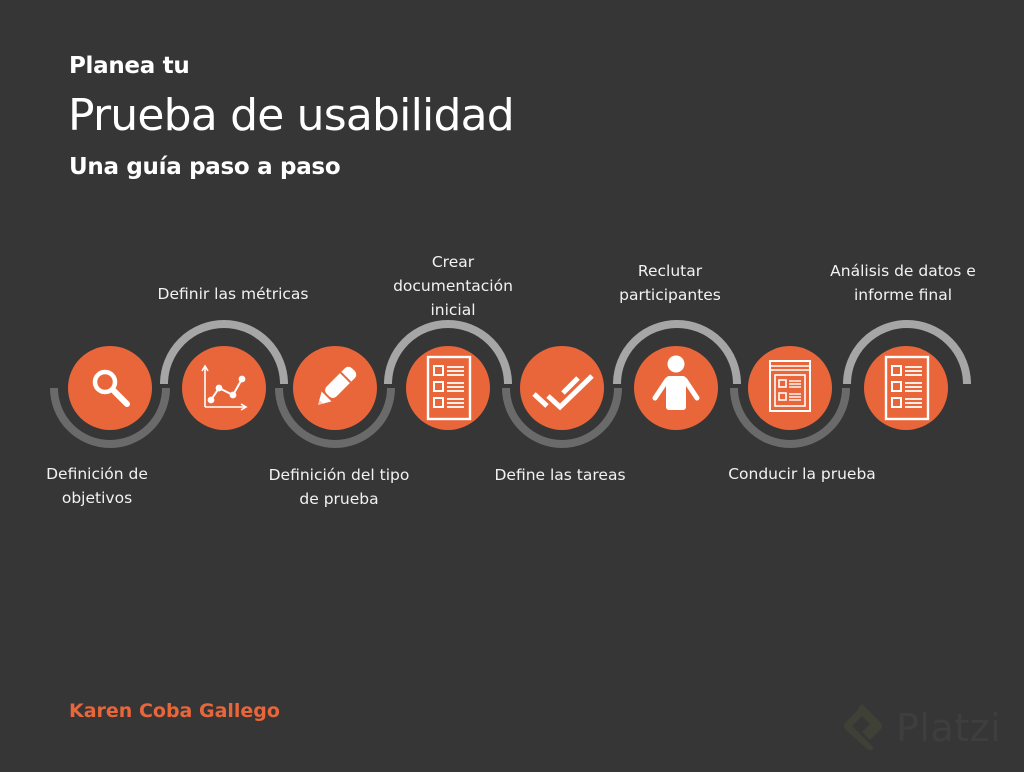 Image resolution: width=1024 pixels, height=772 pixels. I want to click on step-4-label: Crear documentación inicial, so click(453, 286).